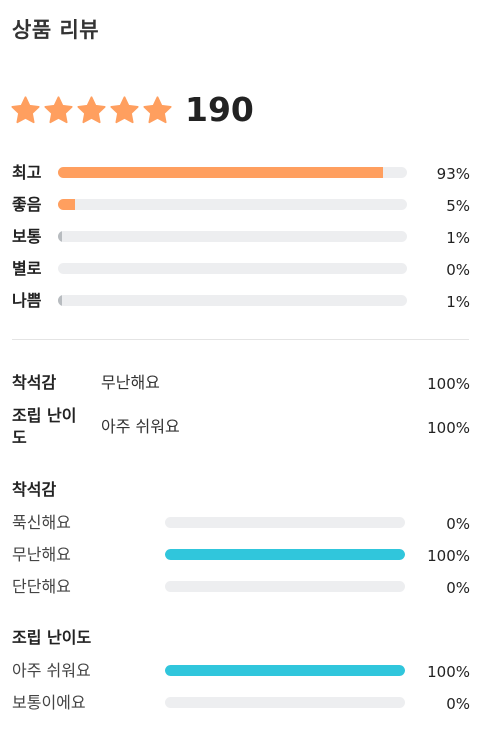 This screenshot has height=731, width=479. What do you see at coordinates (41, 522) in the screenshot?
I see `option-label: 푹신해요` at bounding box center [41, 522].